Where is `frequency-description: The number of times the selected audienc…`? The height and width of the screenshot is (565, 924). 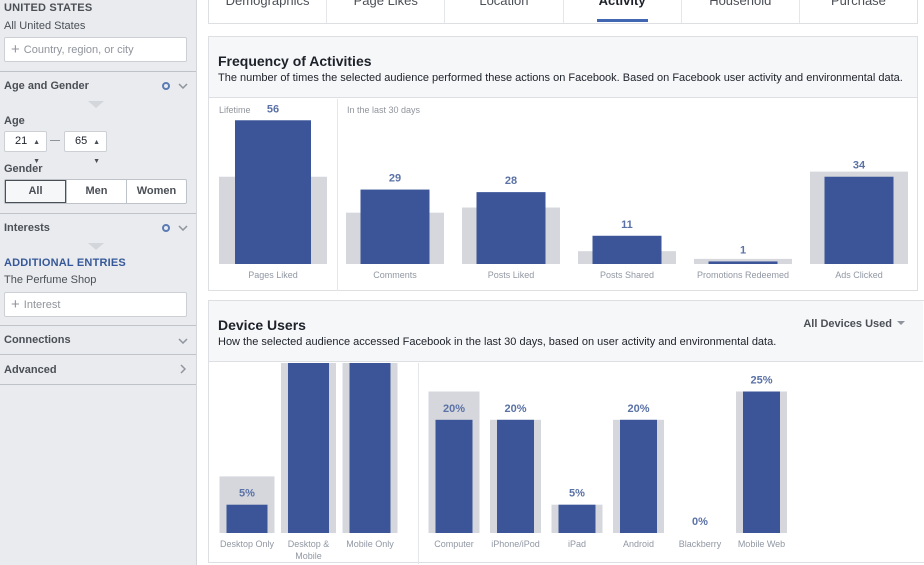 frequency-description: The number of times the selected audienc… is located at coordinates (560, 78).